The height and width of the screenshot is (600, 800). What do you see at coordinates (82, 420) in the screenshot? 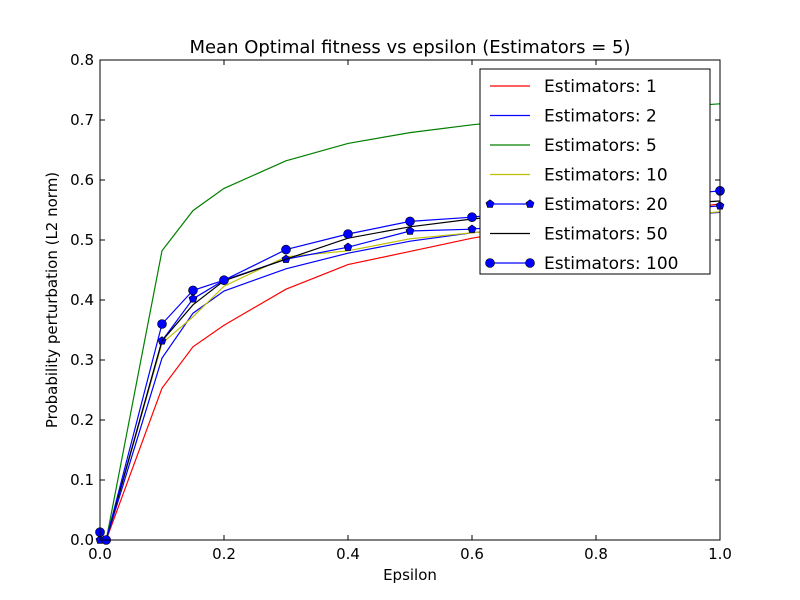
I see `y-tick-label: 0.2` at bounding box center [82, 420].